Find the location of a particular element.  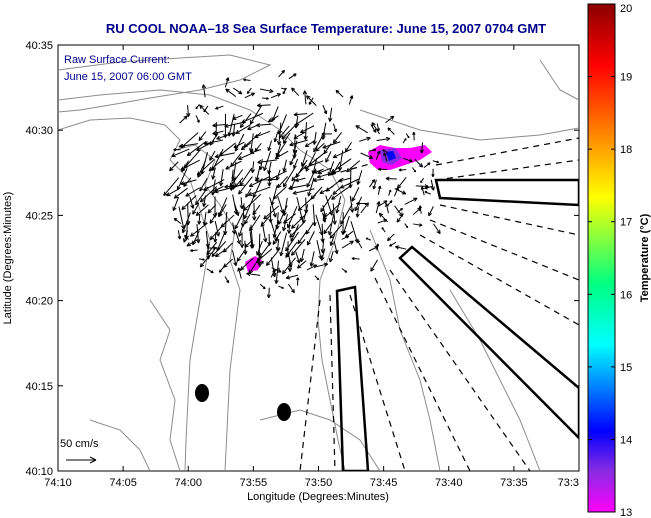

scale-arrow is located at coordinates (81, 460).